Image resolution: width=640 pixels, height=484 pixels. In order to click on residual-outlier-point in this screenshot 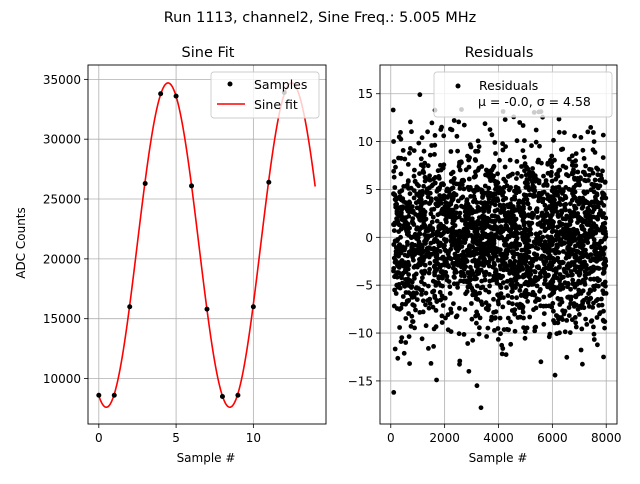, I will do `click(393, 110)`.